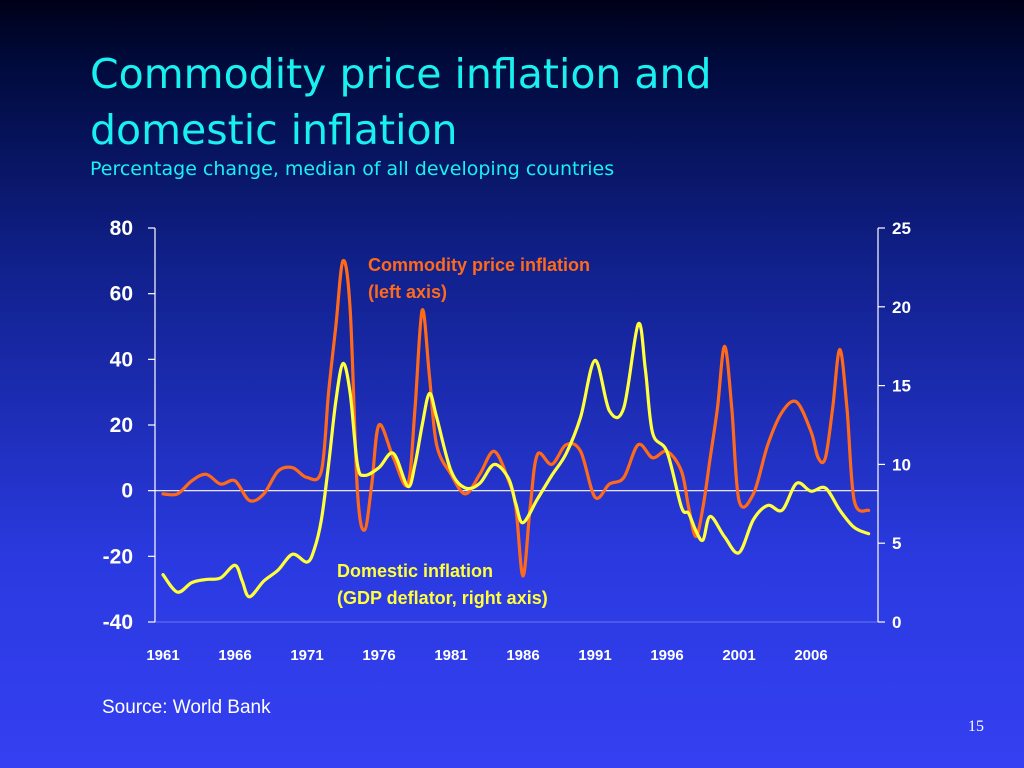 Image resolution: width=1024 pixels, height=768 pixels. What do you see at coordinates (378, 655) in the screenshot?
I see `x-tick-label: 1976` at bounding box center [378, 655].